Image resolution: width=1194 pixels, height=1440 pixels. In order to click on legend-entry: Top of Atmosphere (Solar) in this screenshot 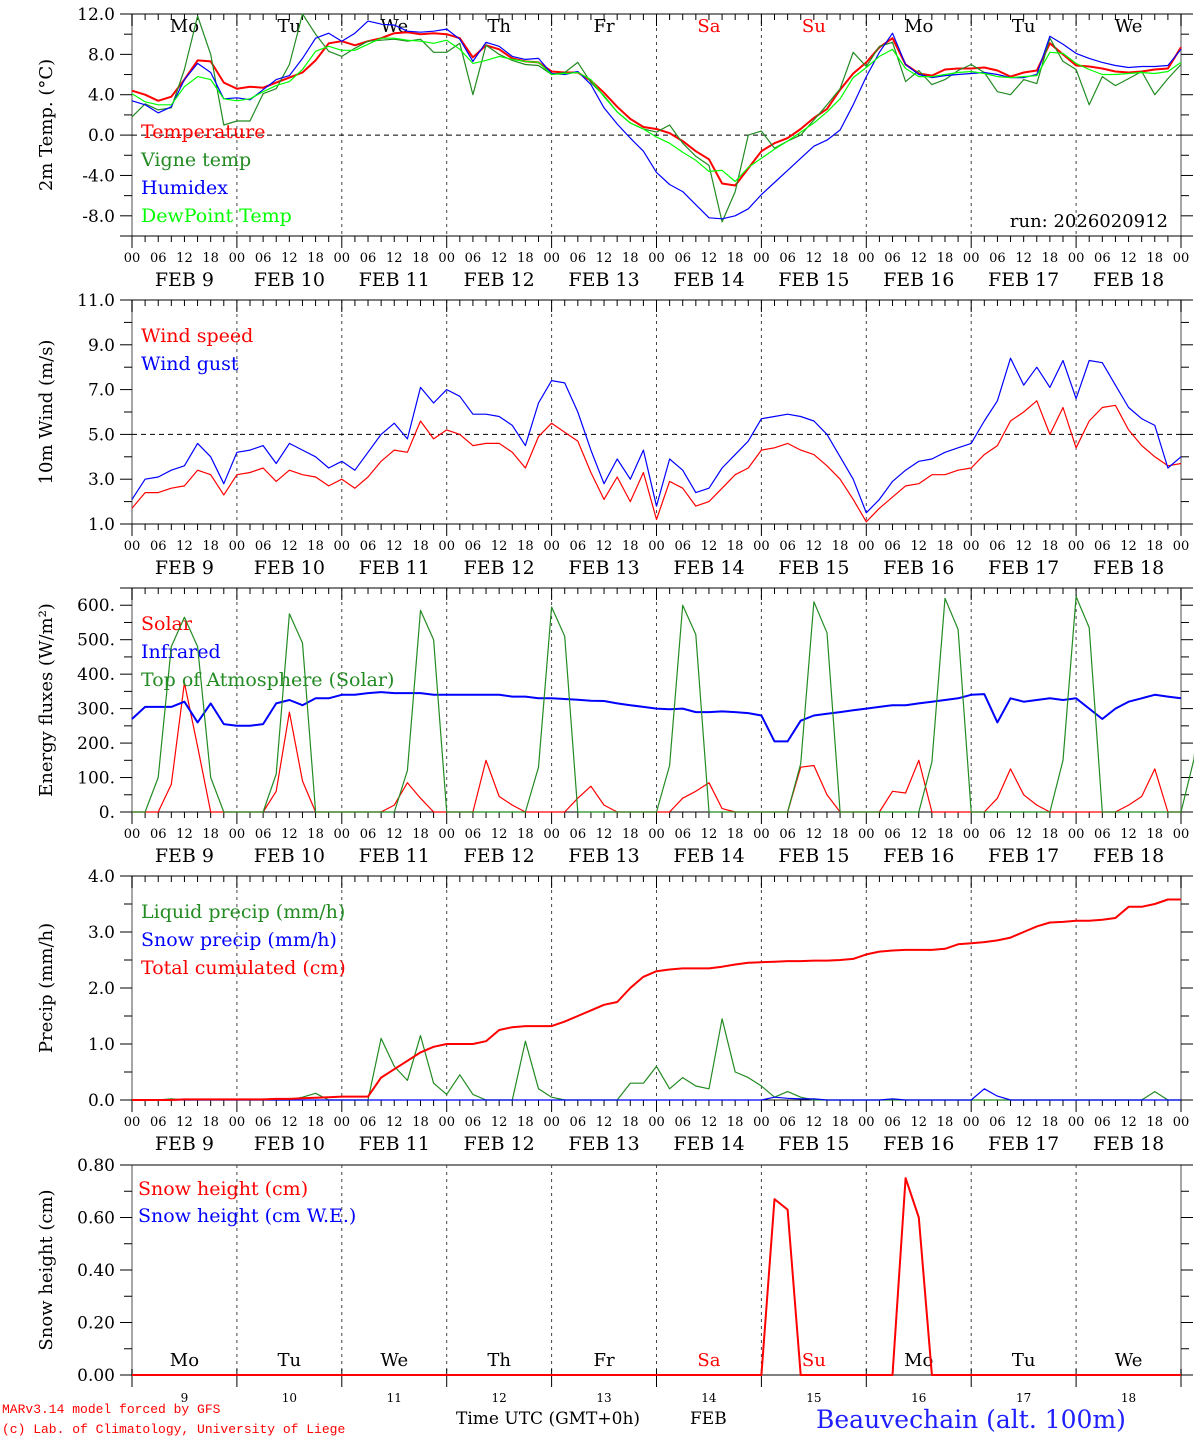, I will do `click(267, 680)`.